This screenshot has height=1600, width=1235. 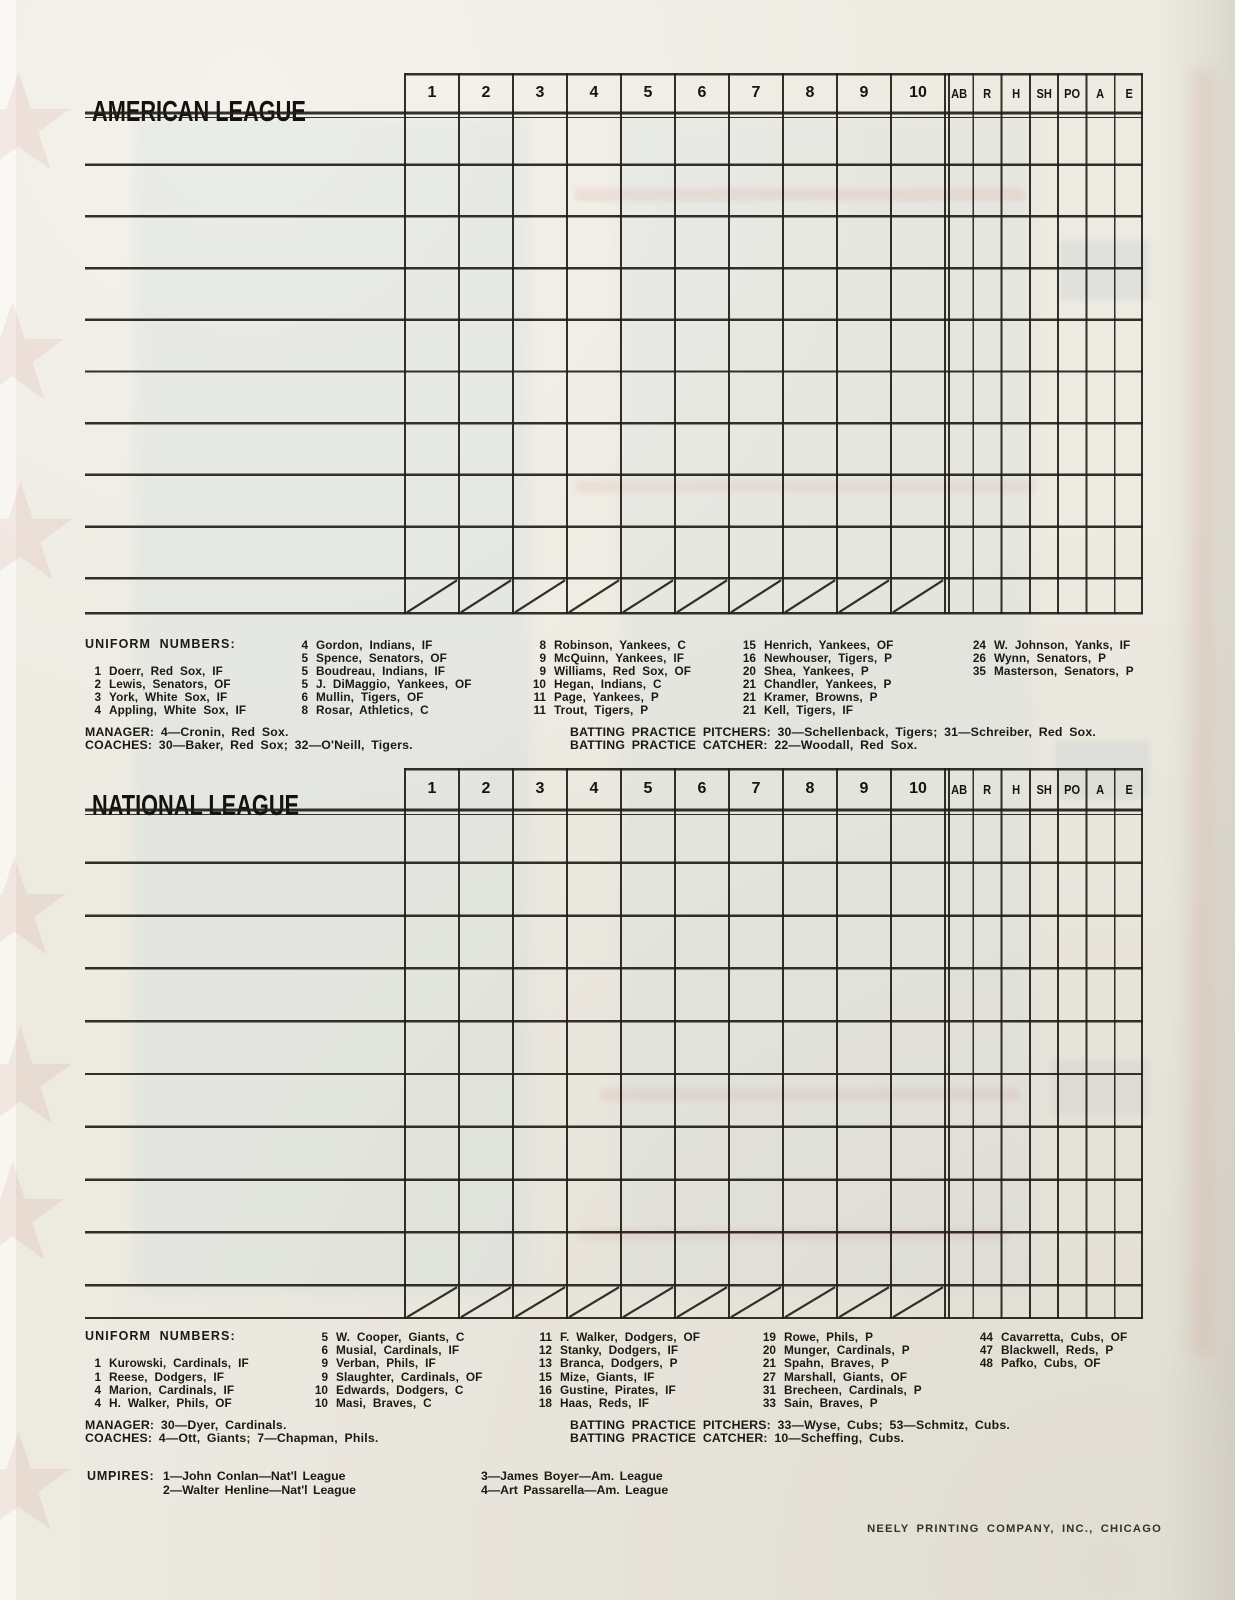 What do you see at coordinates (382, 684) in the screenshot?
I see `uniform-number-entry: 5 J. DiMaggio, Yankees, OF` at bounding box center [382, 684].